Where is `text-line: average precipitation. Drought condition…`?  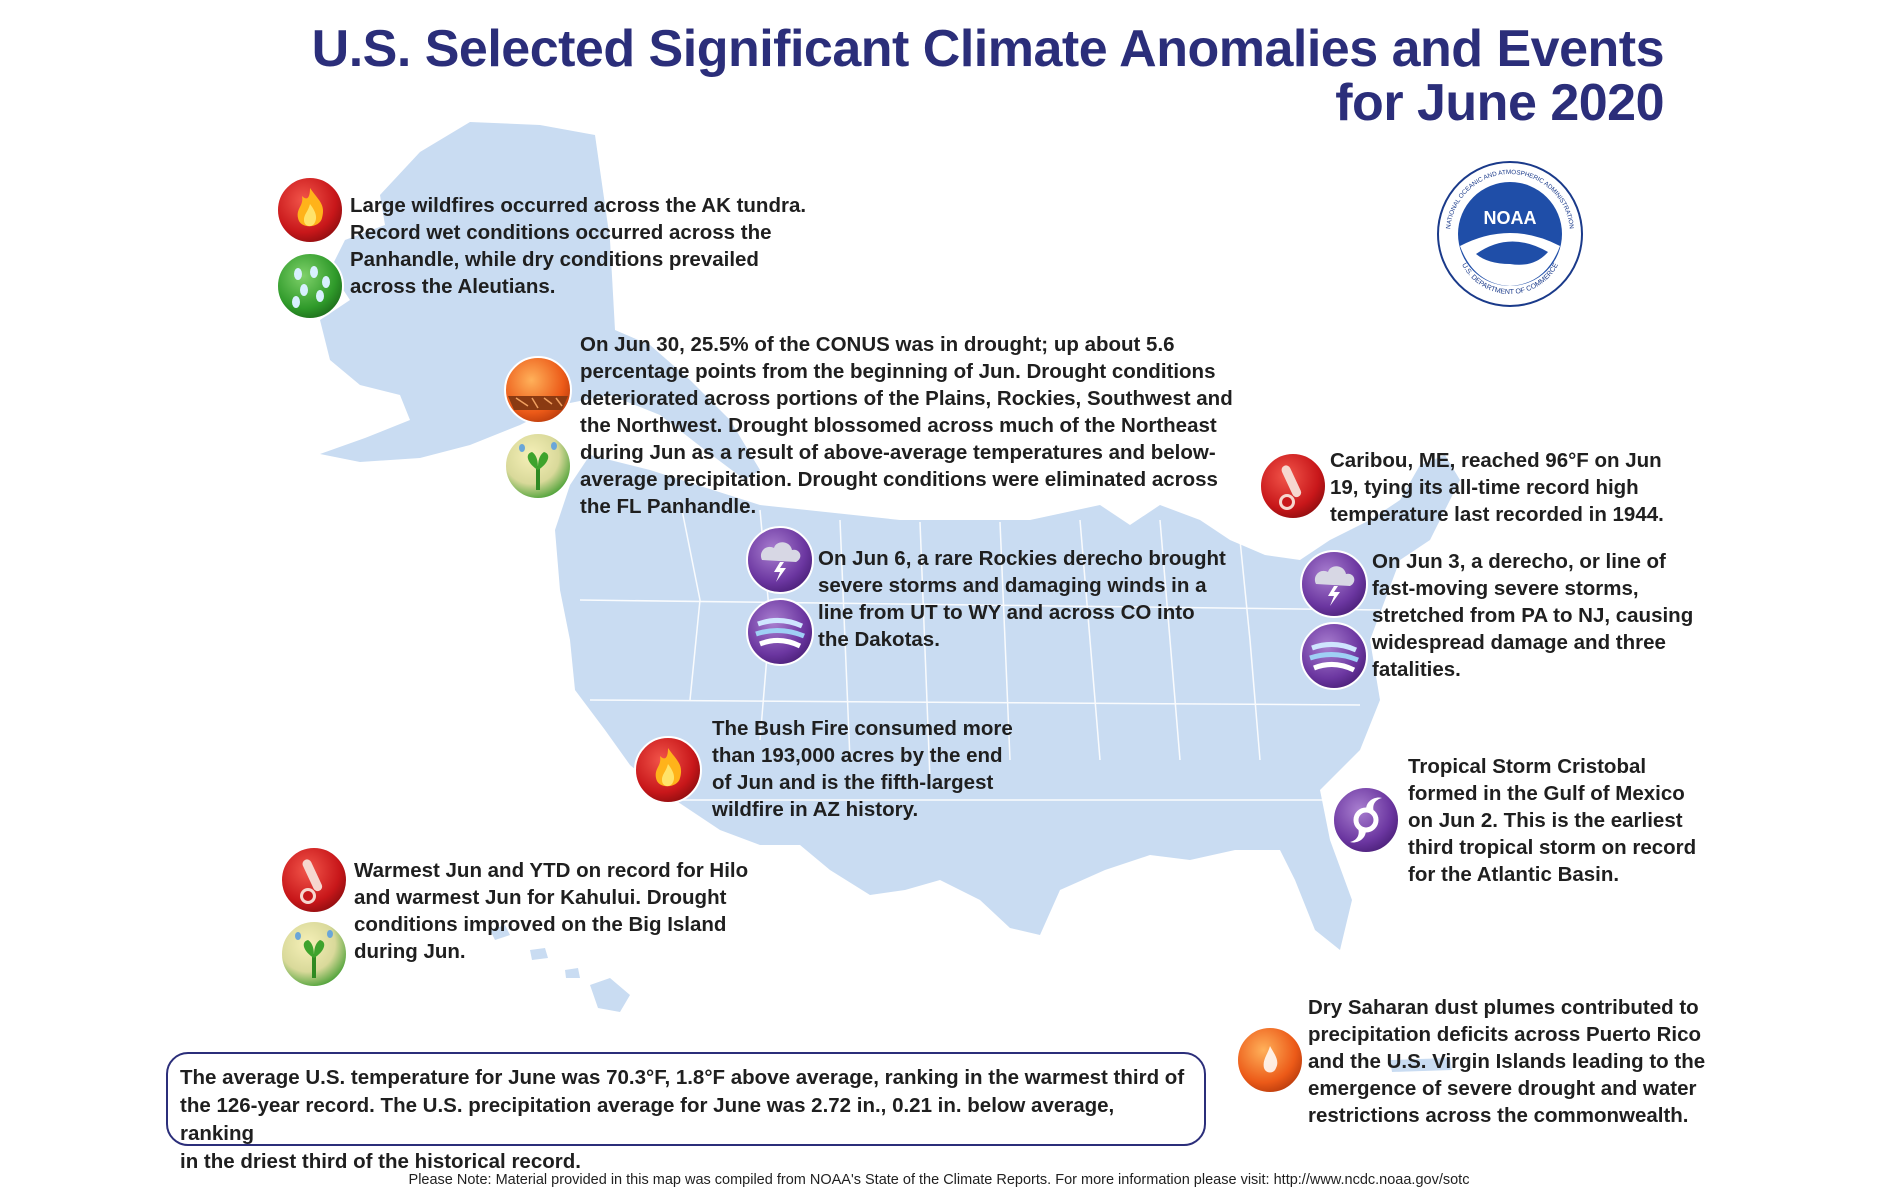 text-line: average precipitation. Drought condition… is located at coordinates (899, 479).